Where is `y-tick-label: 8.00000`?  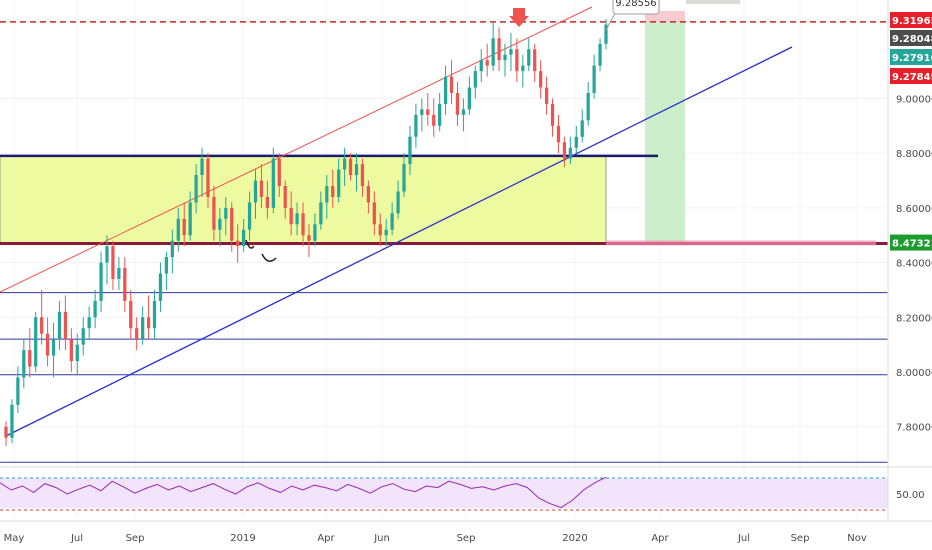 y-tick-label: 8.00000 is located at coordinates (914, 373).